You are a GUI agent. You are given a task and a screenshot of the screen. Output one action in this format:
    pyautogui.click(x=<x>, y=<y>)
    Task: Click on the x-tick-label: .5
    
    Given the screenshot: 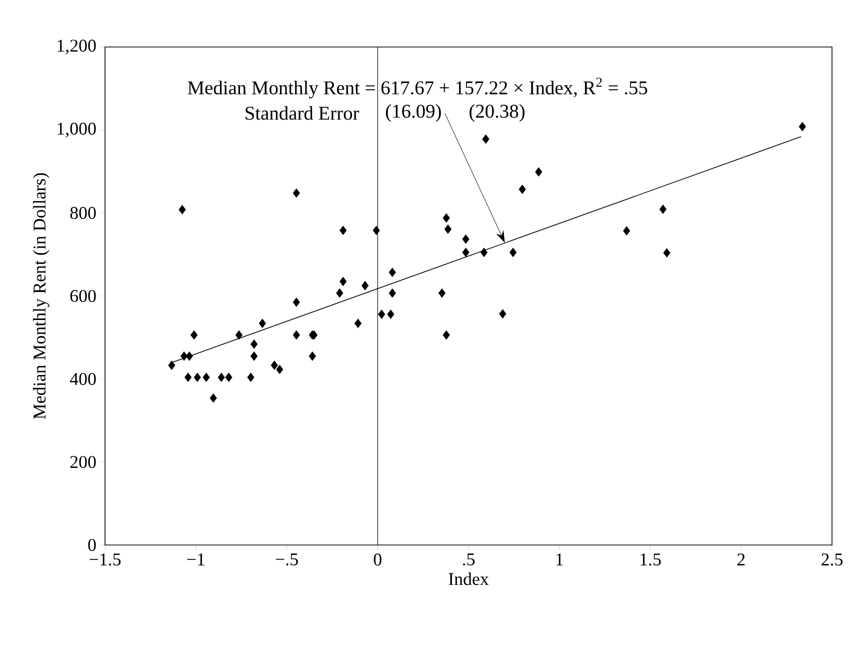 What is the action you would take?
    pyautogui.click(x=468, y=559)
    